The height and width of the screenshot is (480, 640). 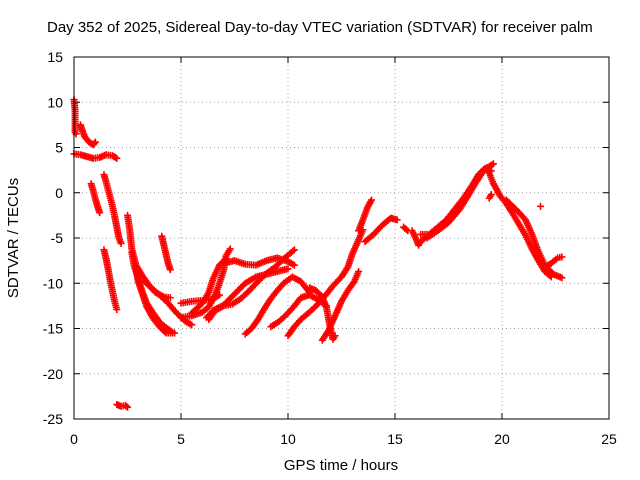 I want to click on series-arc-y, so click(x=381, y=230).